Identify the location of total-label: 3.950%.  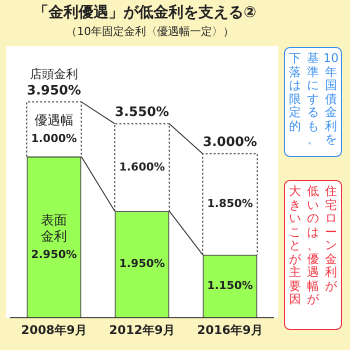
(54, 90).